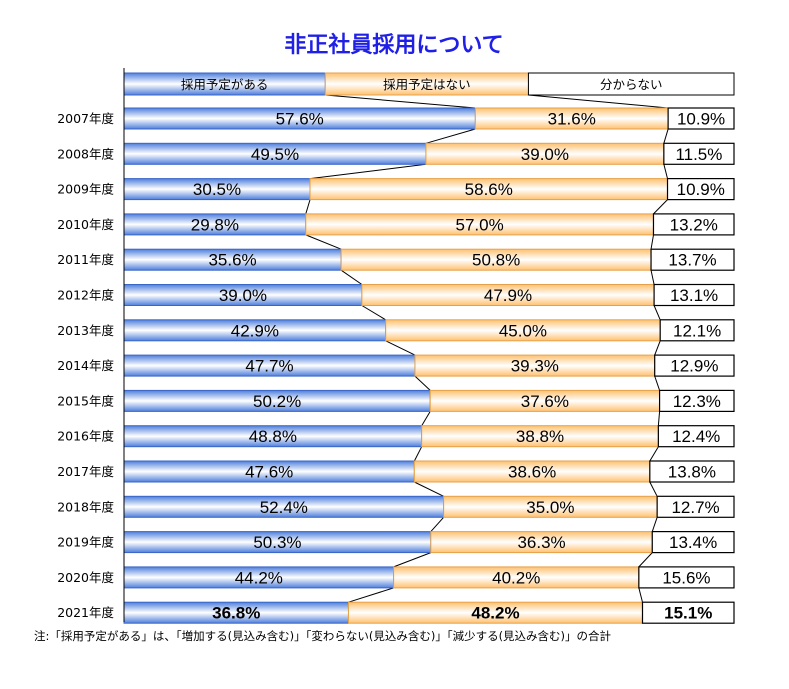  I want to click on data-label-2: 13.2%, so click(694, 224).